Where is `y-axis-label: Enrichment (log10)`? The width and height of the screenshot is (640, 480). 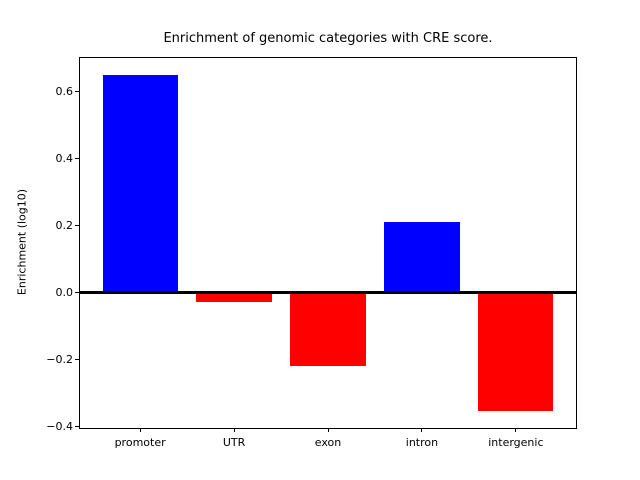 y-axis-label: Enrichment (log10) is located at coordinates (22, 242).